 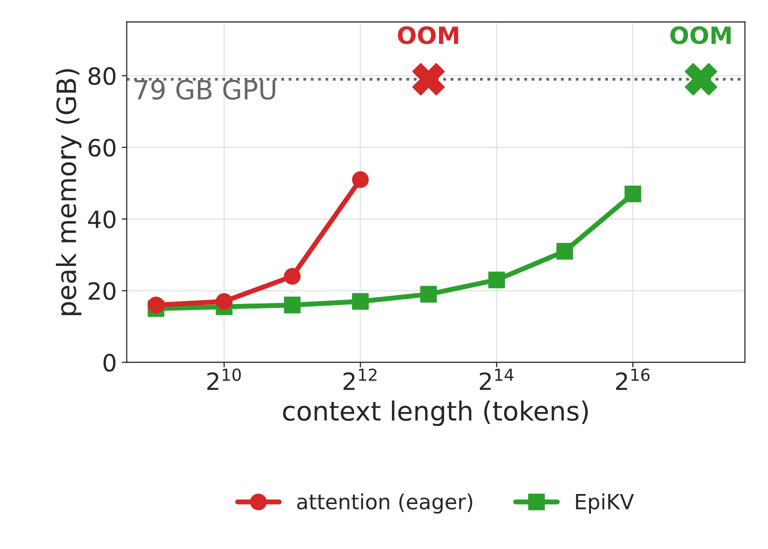 I want to click on x-tick-label: 2$^{10}$, so click(x=224, y=379).